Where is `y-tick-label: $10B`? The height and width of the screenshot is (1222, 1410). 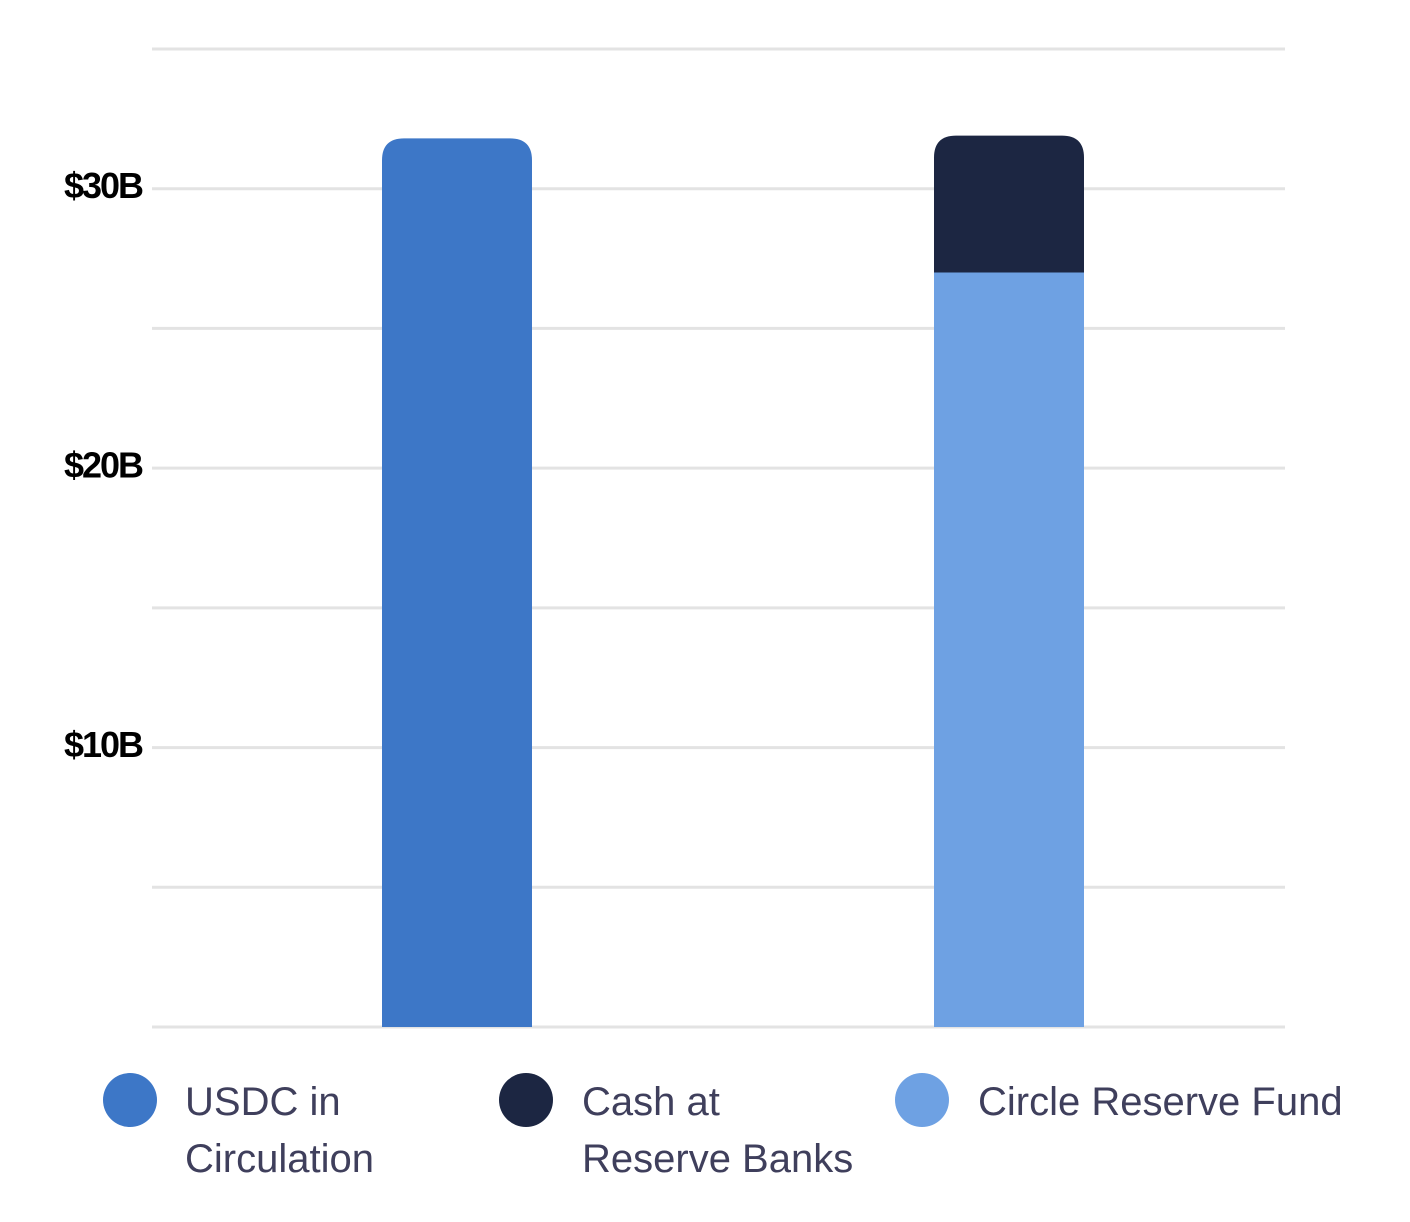 y-tick-label: $10B is located at coordinates (103, 744).